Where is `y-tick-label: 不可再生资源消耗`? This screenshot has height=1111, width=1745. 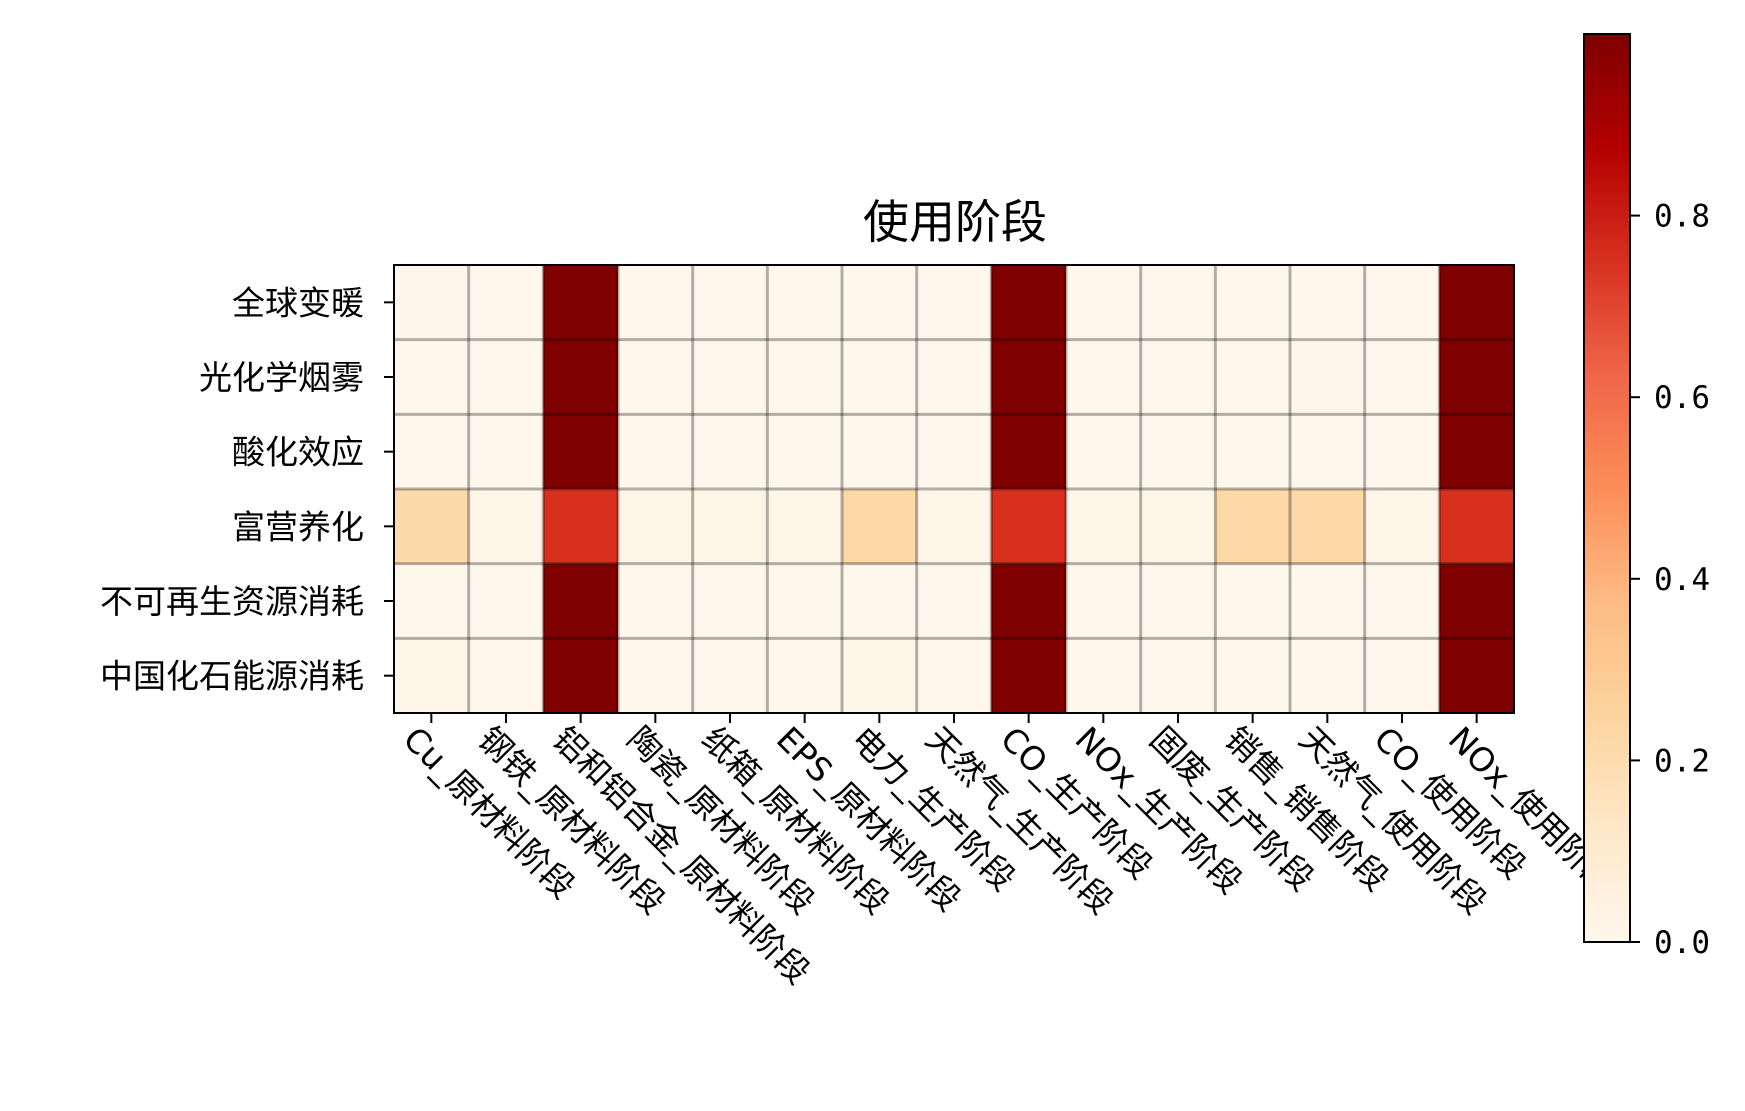 y-tick-label: 不可再生资源消耗 is located at coordinates (232, 601).